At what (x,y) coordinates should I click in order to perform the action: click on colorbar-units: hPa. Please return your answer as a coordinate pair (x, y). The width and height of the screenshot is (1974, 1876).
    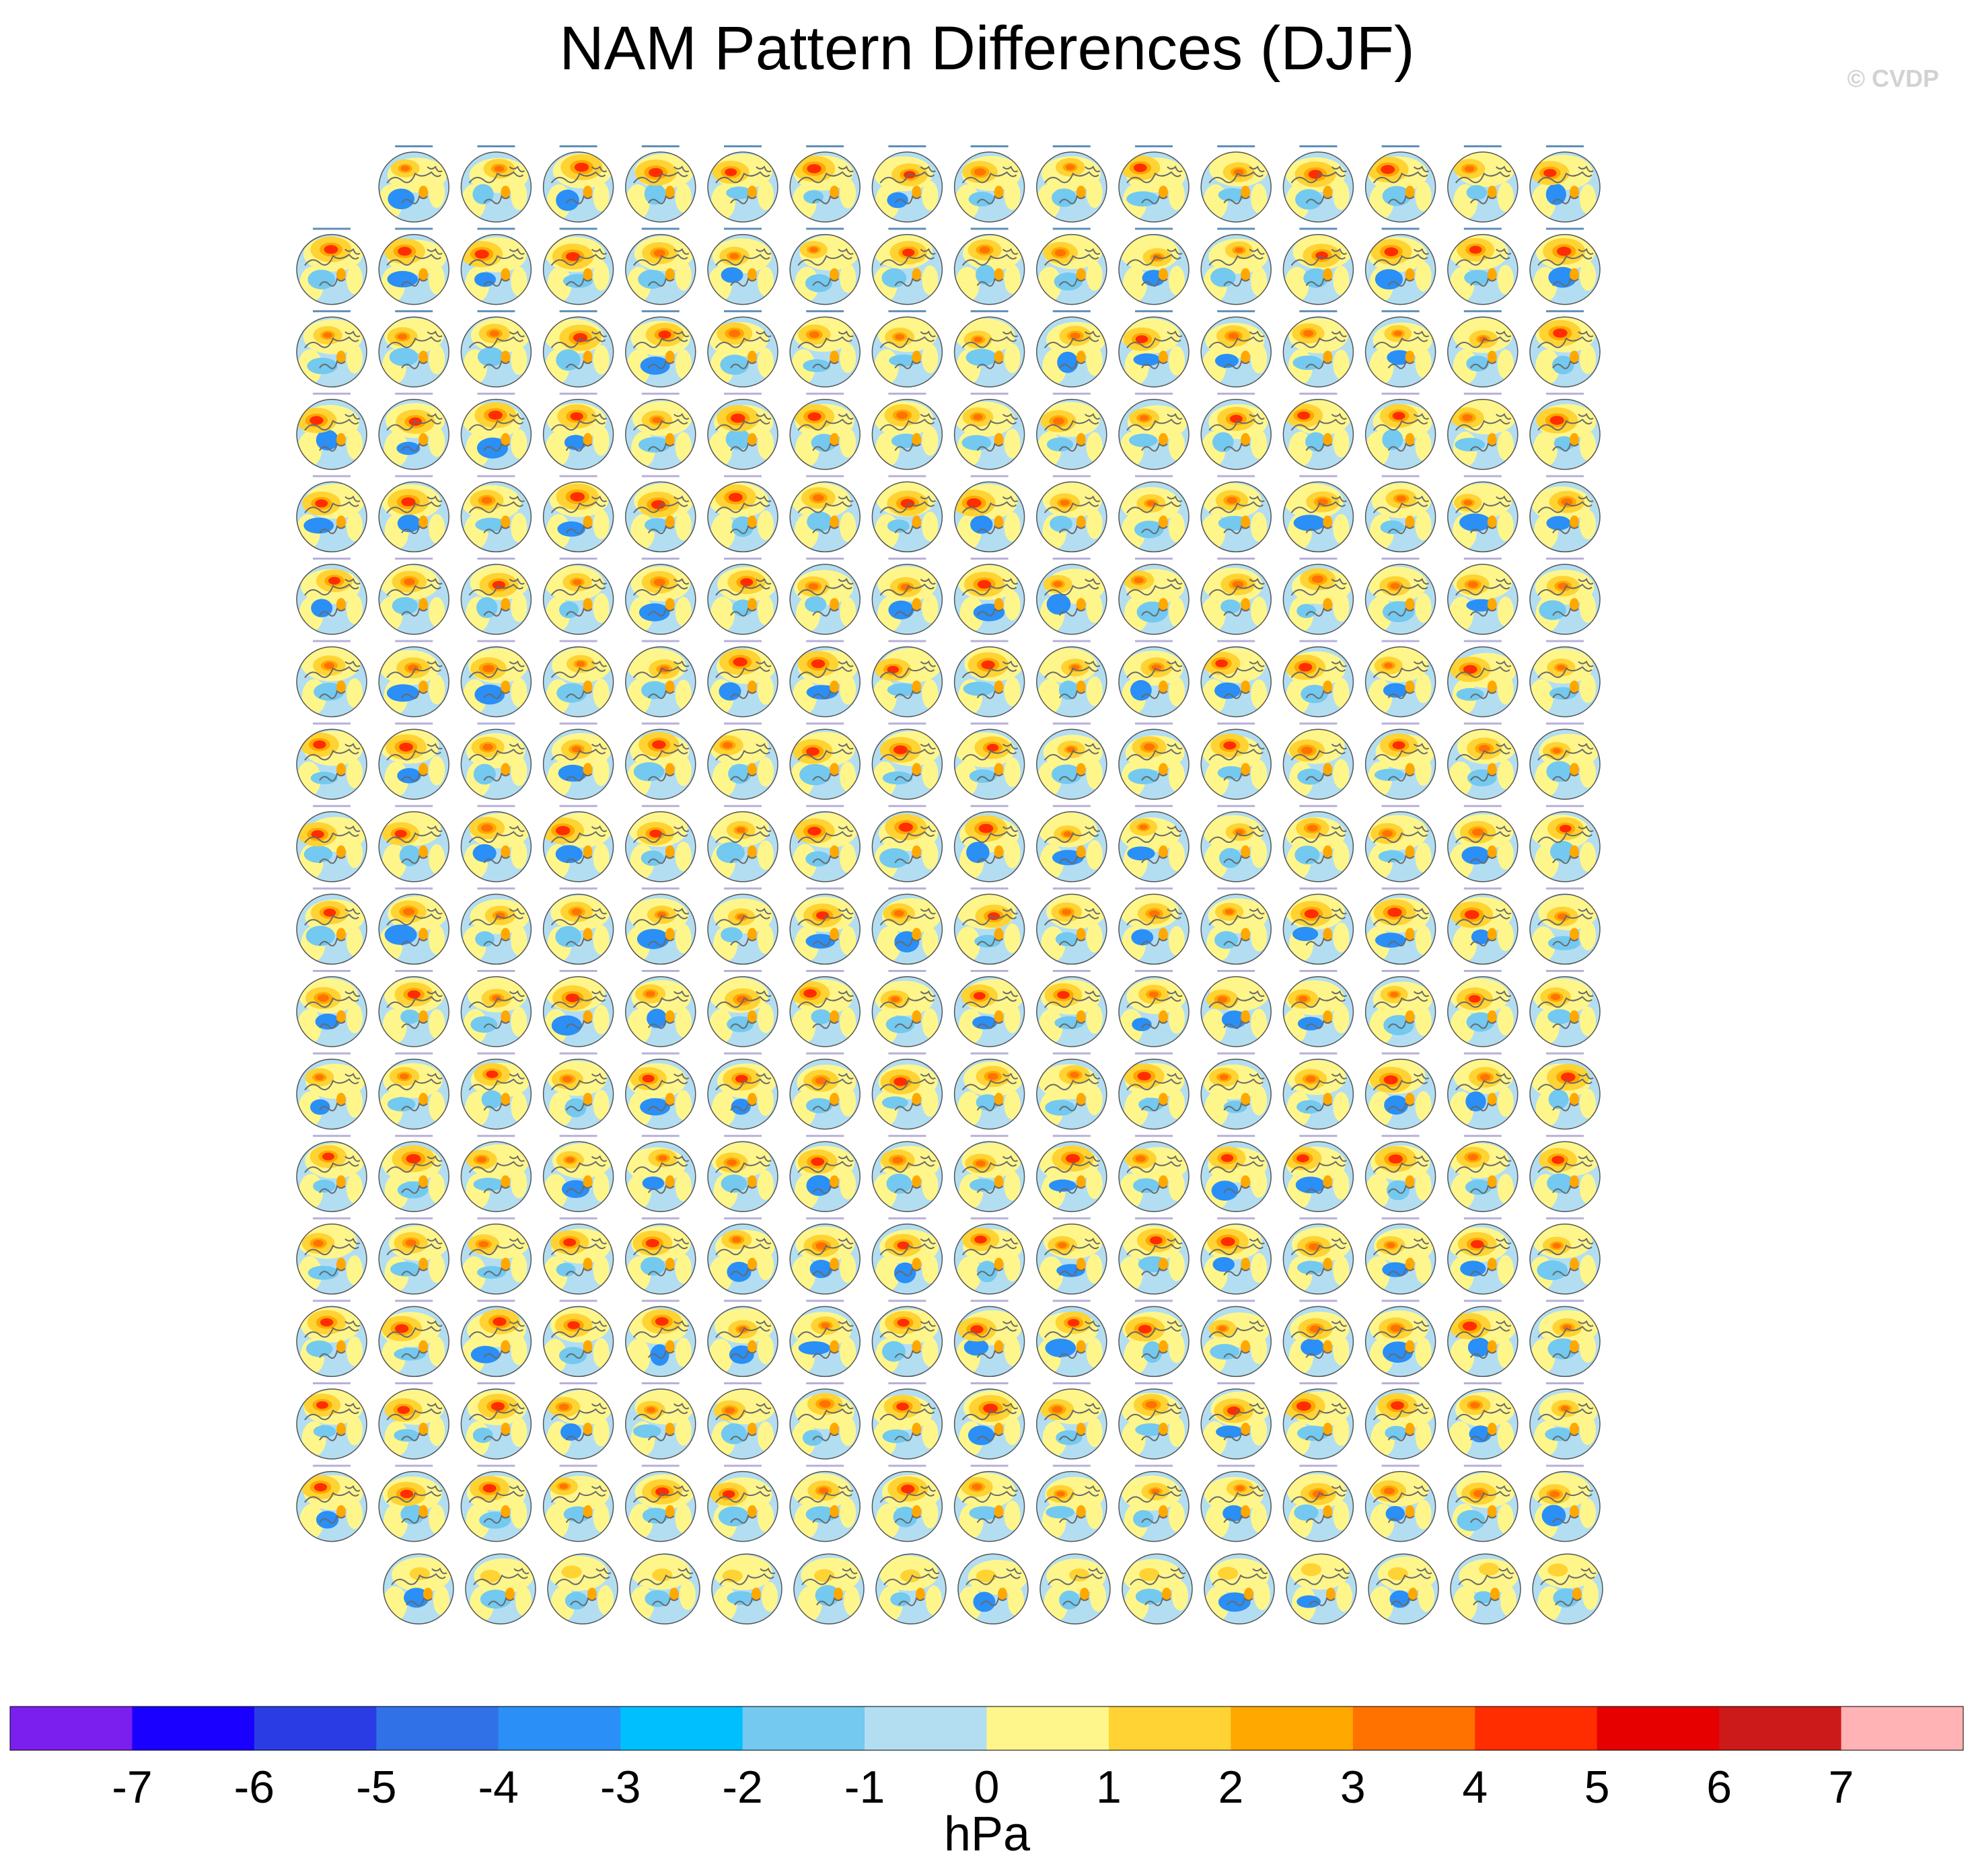
    Looking at the image, I should click on (987, 1834).